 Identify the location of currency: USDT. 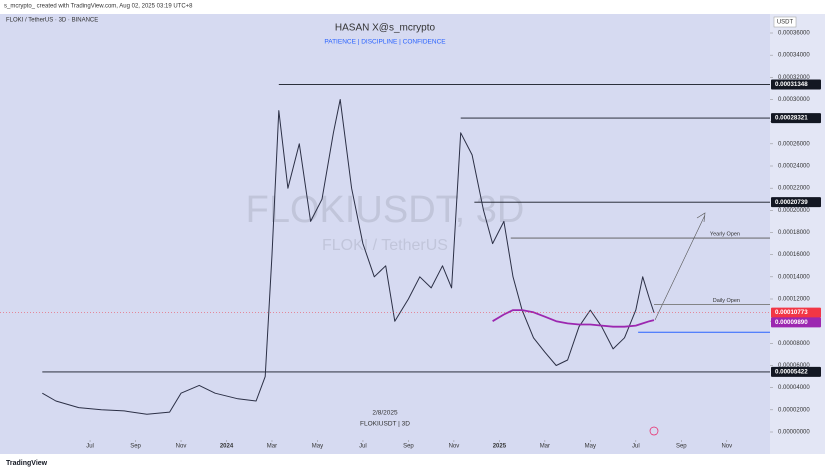
(785, 23).